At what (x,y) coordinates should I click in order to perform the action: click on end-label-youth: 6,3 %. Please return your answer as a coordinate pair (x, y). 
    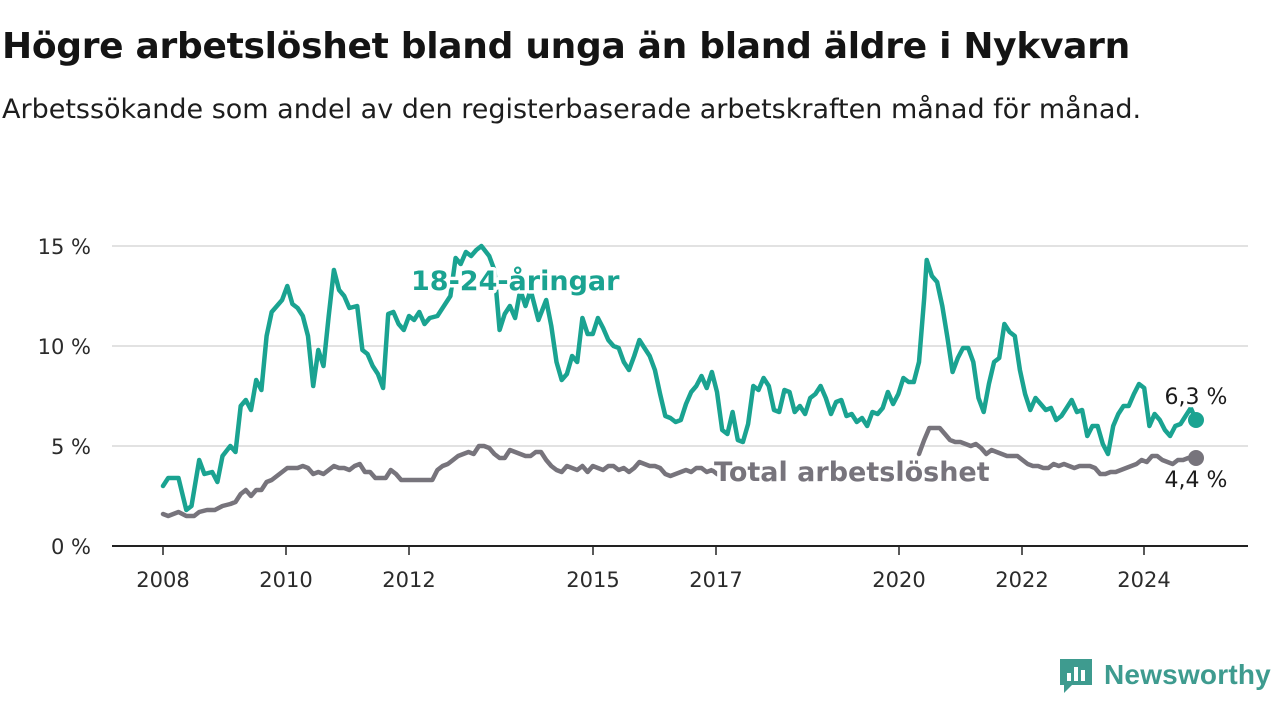
    Looking at the image, I should click on (1196, 397).